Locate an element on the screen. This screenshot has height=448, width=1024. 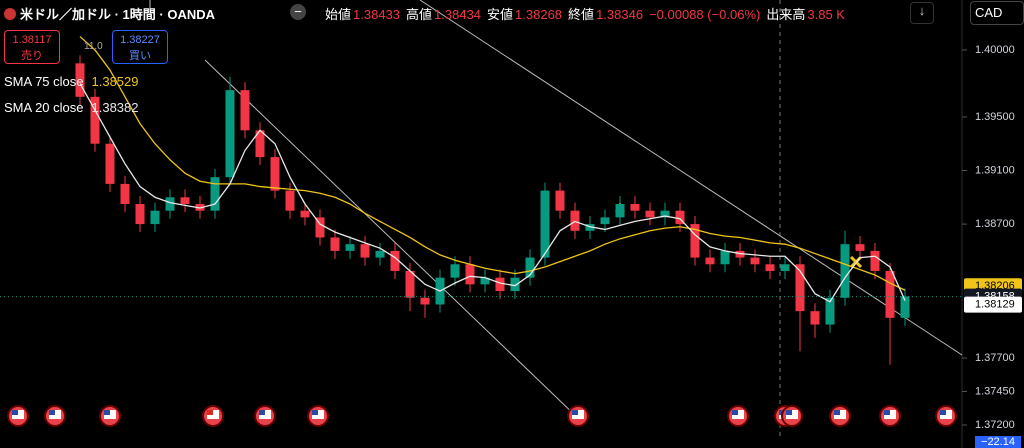
volume-label: 出来高 is located at coordinates (786, 14).